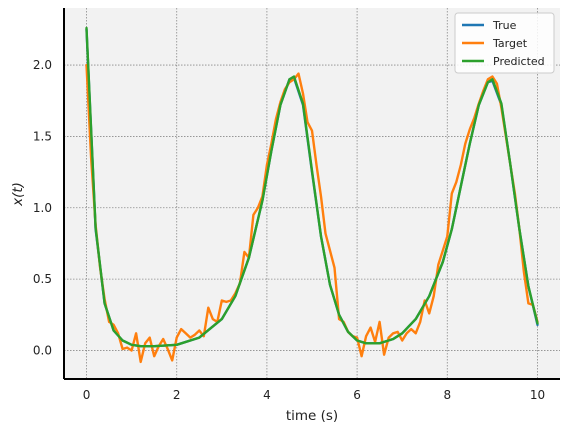 The height and width of the screenshot is (432, 570). Describe the element at coordinates (42, 279) in the screenshot. I see `y-tick-label: 0.5` at that location.